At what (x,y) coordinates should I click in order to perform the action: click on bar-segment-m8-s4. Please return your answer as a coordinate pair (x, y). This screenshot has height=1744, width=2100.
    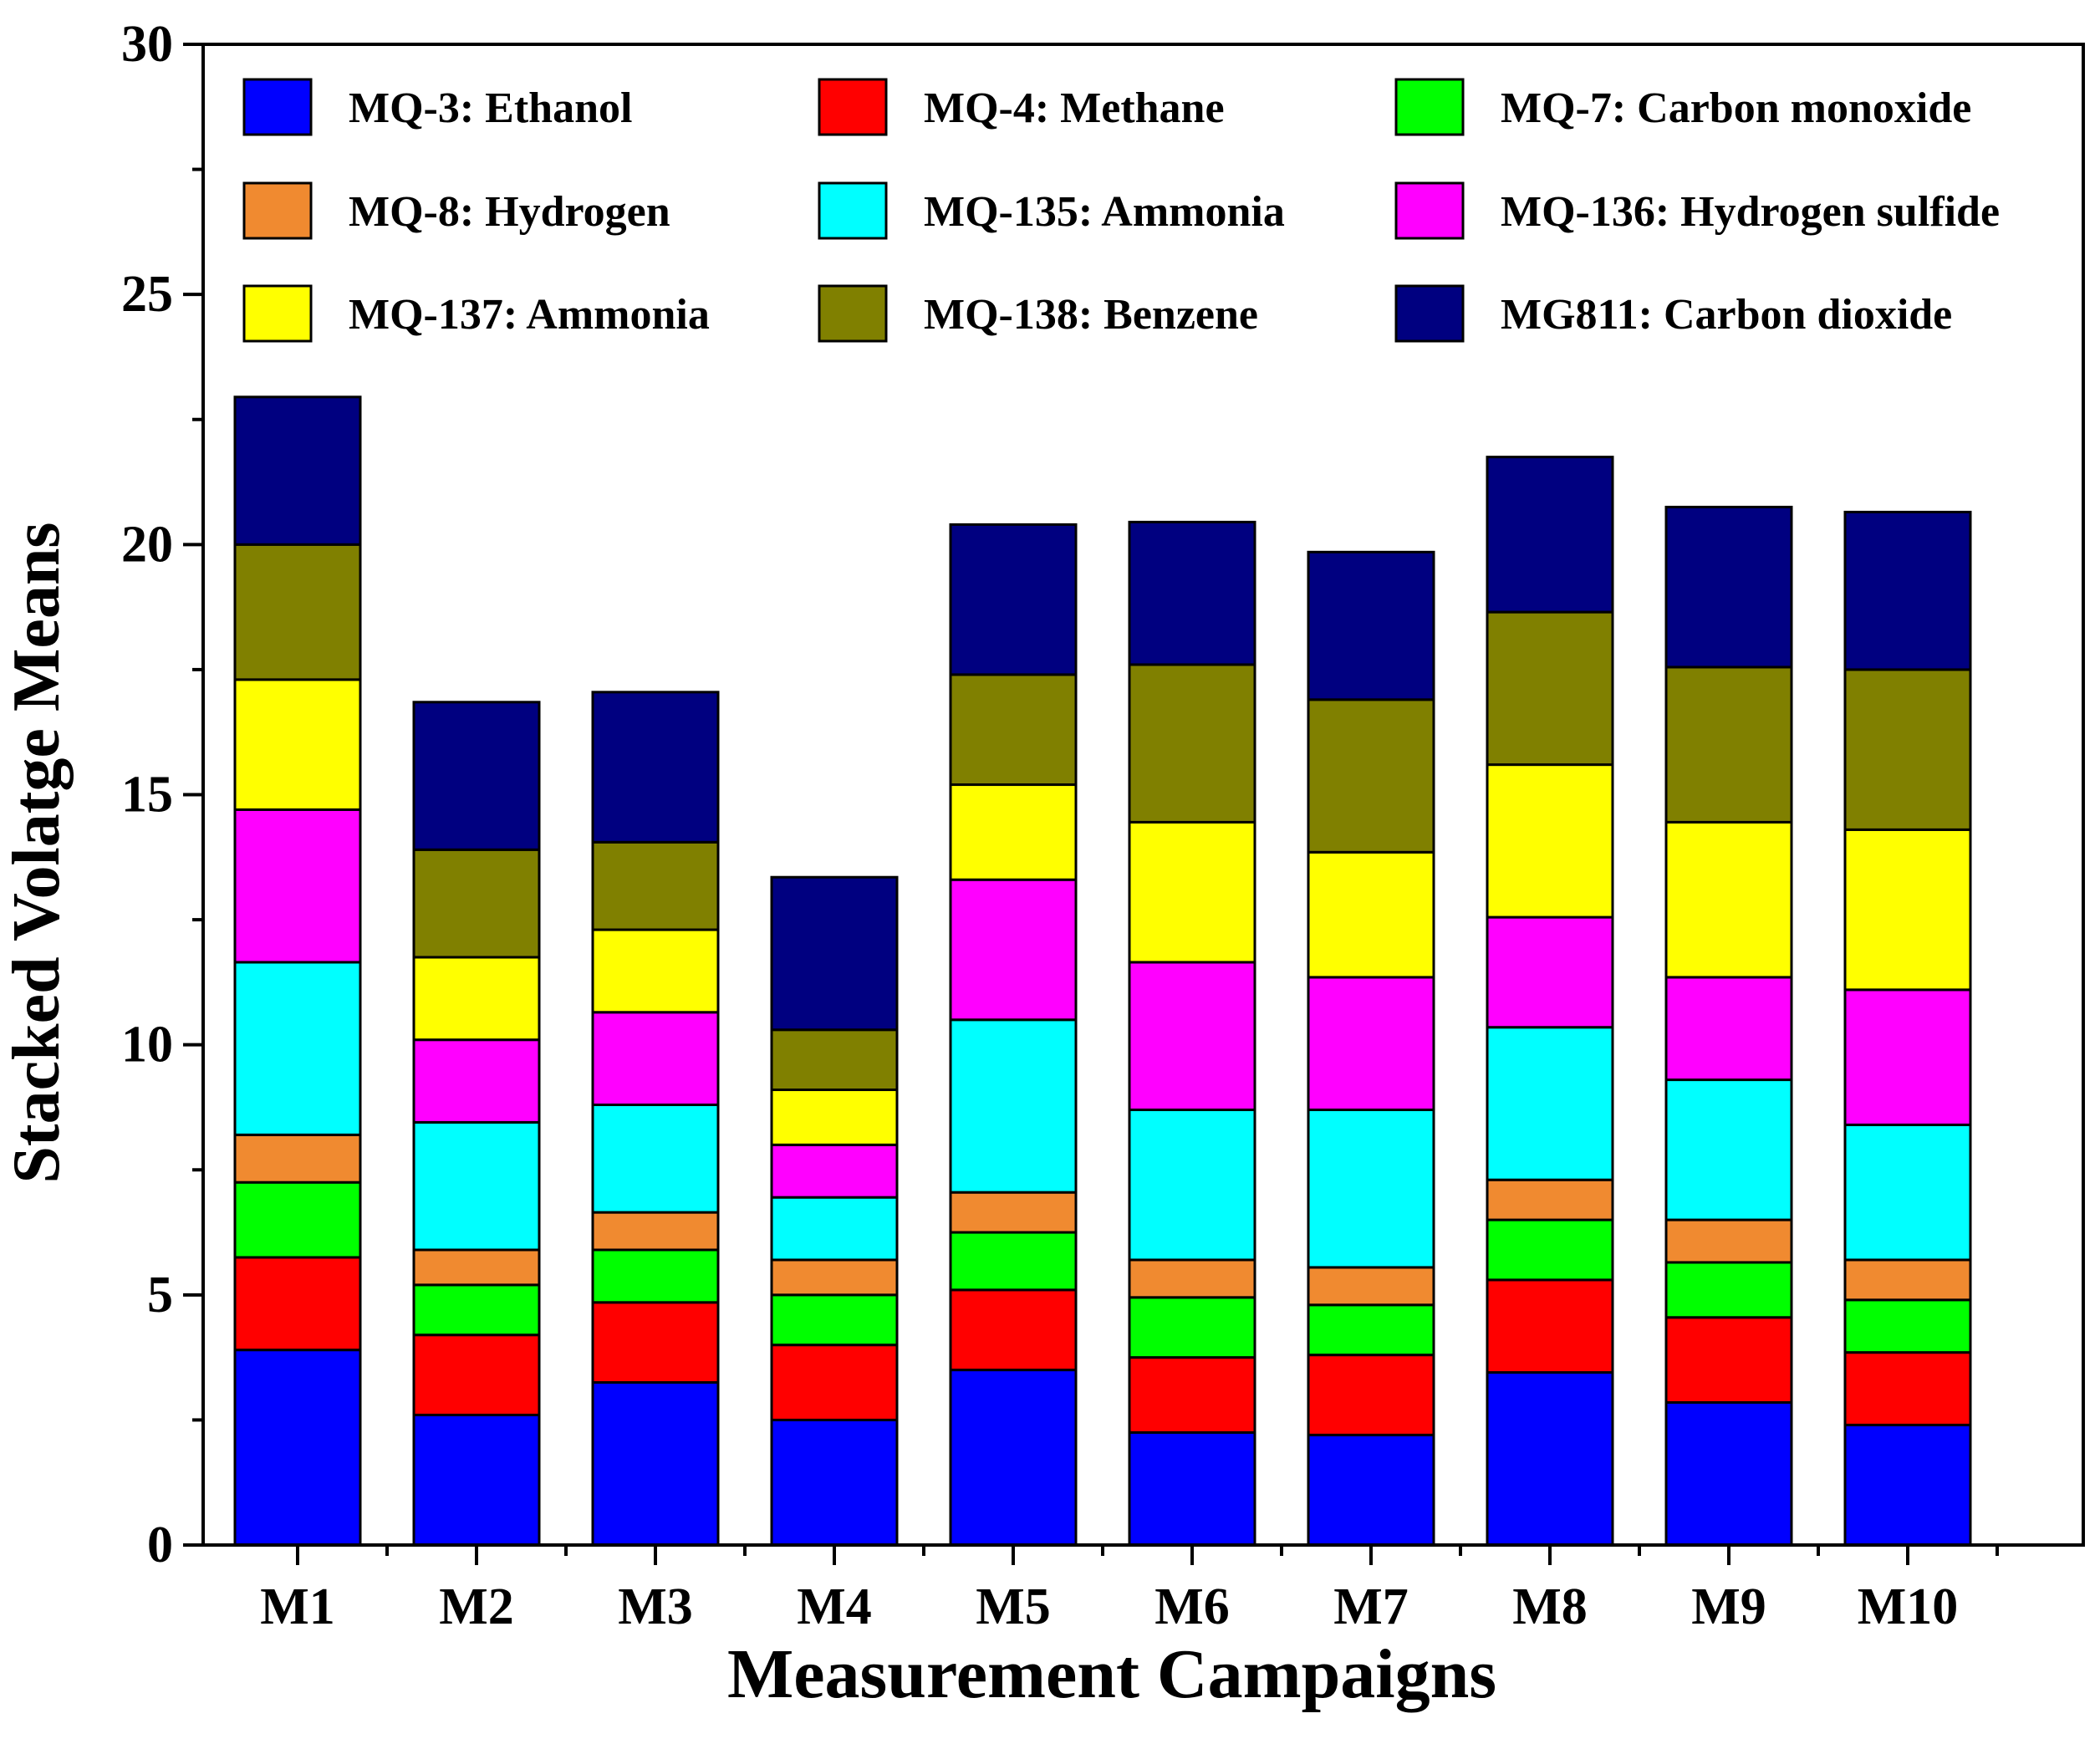
    Looking at the image, I should click on (1550, 1103).